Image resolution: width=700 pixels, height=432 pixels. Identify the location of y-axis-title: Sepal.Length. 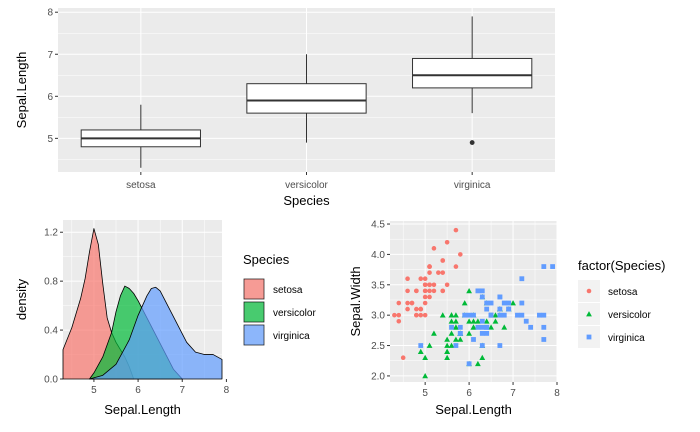
(21, 90).